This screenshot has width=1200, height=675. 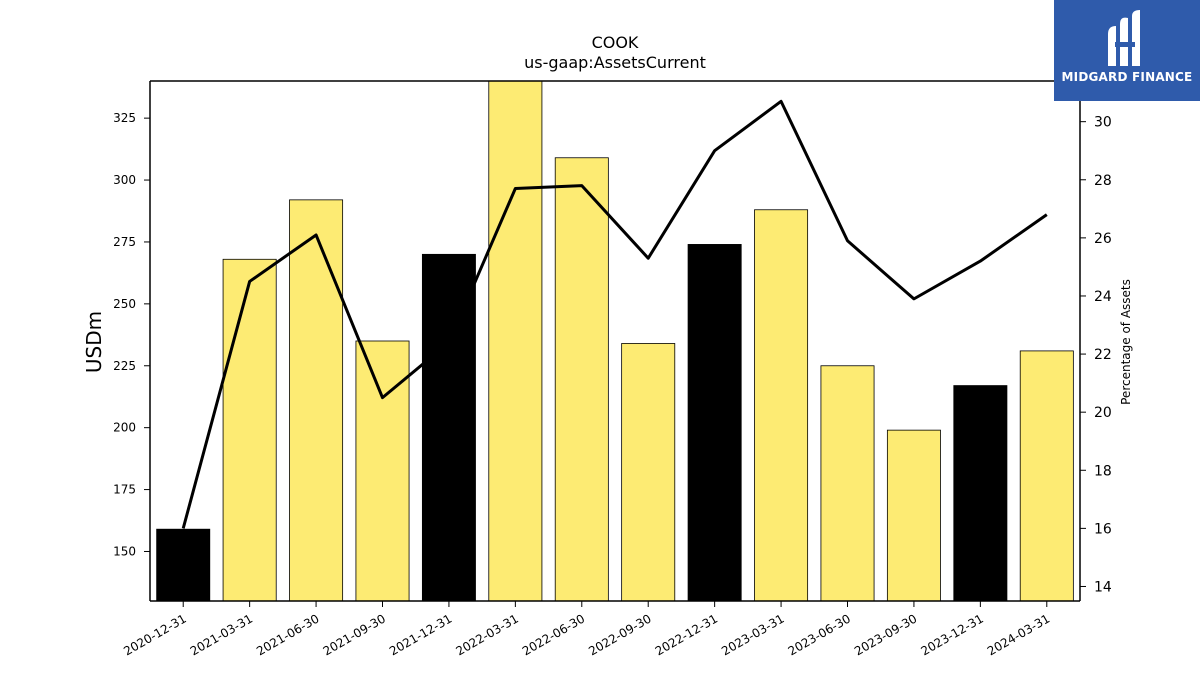 What do you see at coordinates (1018, 634) in the screenshot?
I see `x-tick-label: 2024-03-31` at bounding box center [1018, 634].